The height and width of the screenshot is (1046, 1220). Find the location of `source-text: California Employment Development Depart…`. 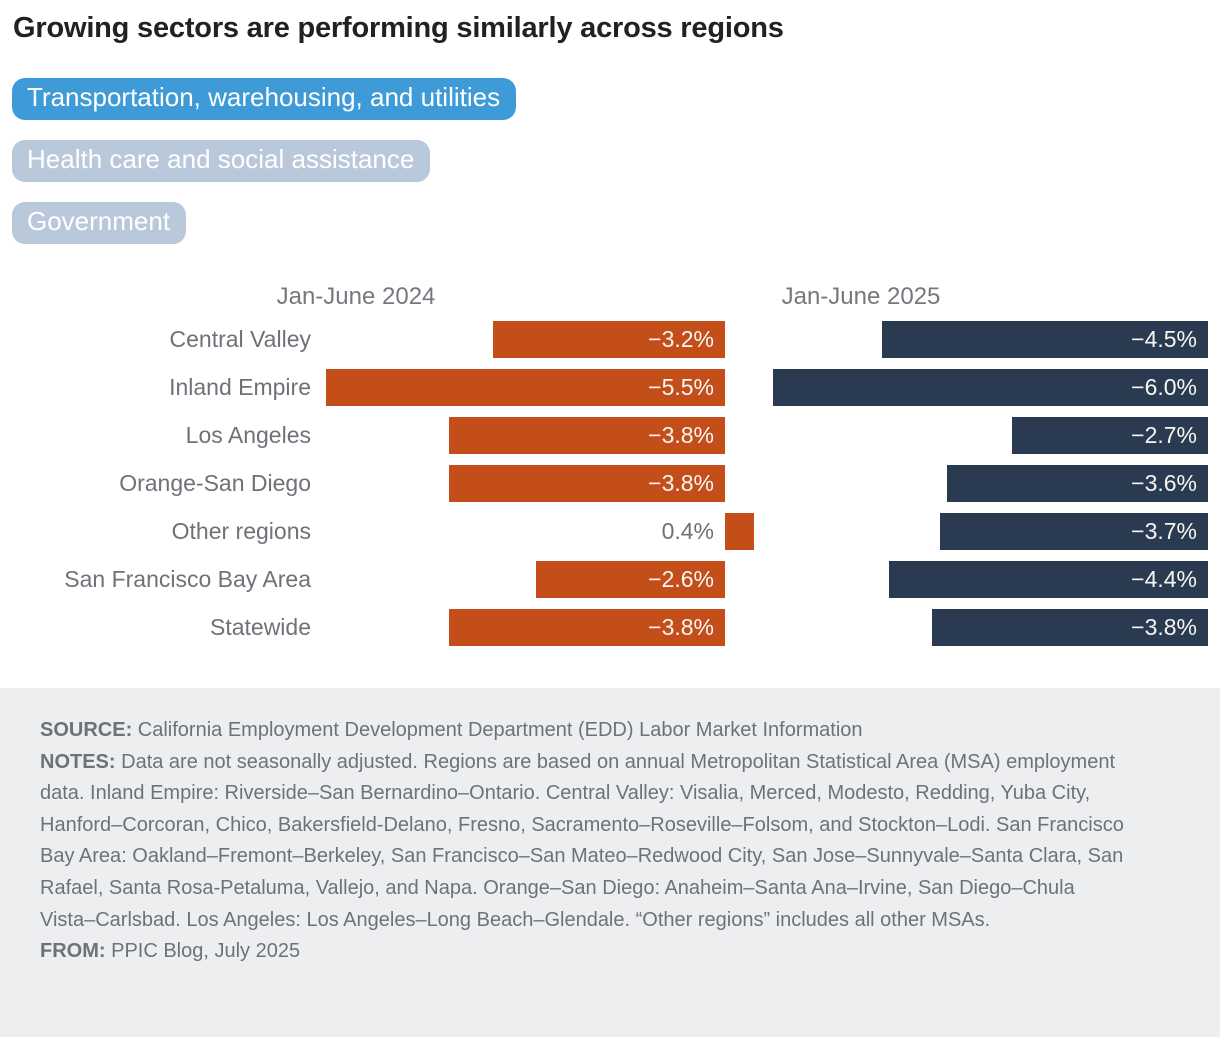

source-text: California Employment Development Depart… is located at coordinates (500, 730).